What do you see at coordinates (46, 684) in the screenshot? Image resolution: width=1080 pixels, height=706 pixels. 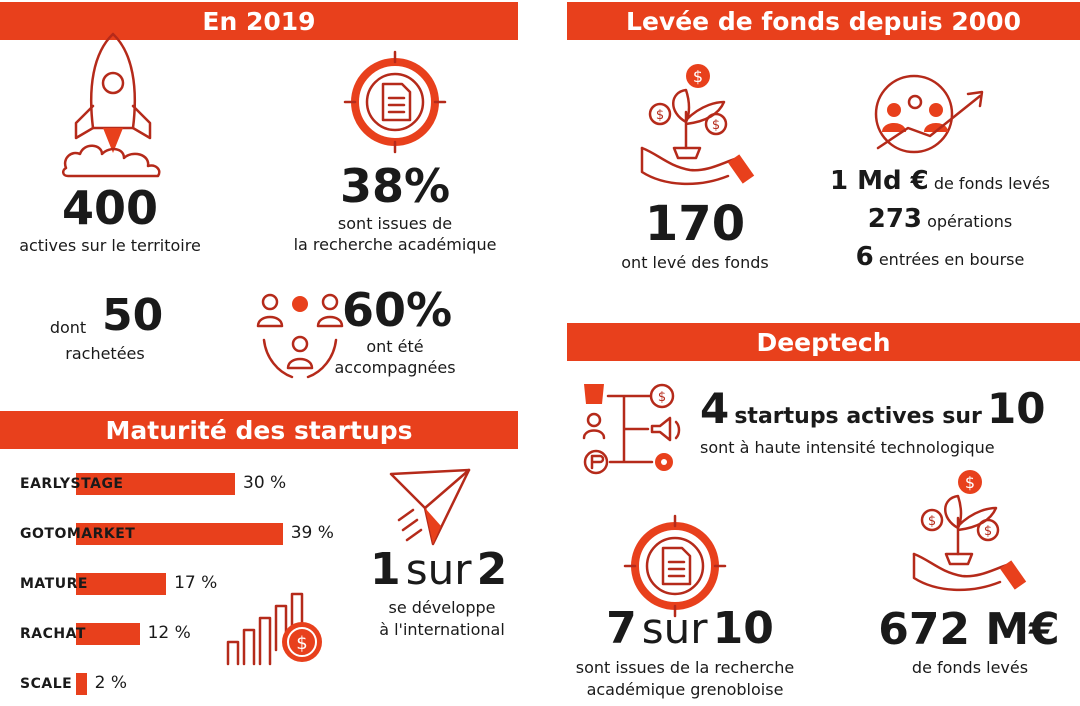 I see `bar-label-scale: SCALE` at bounding box center [46, 684].